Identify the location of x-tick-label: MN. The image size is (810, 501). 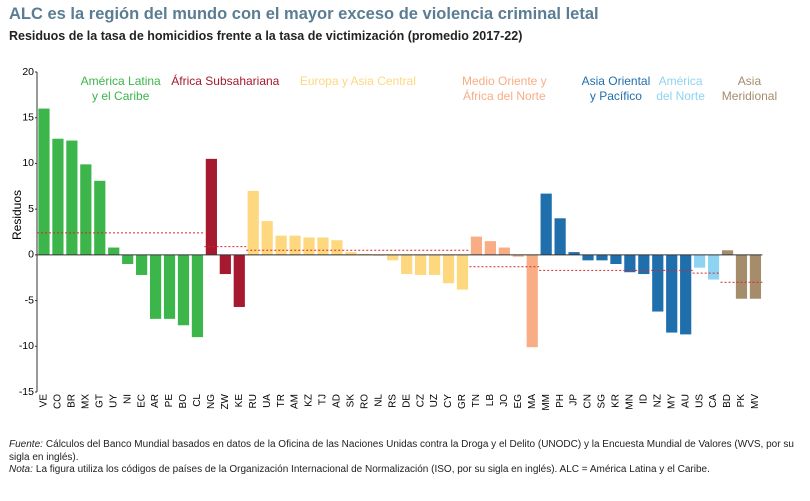
(630, 402).